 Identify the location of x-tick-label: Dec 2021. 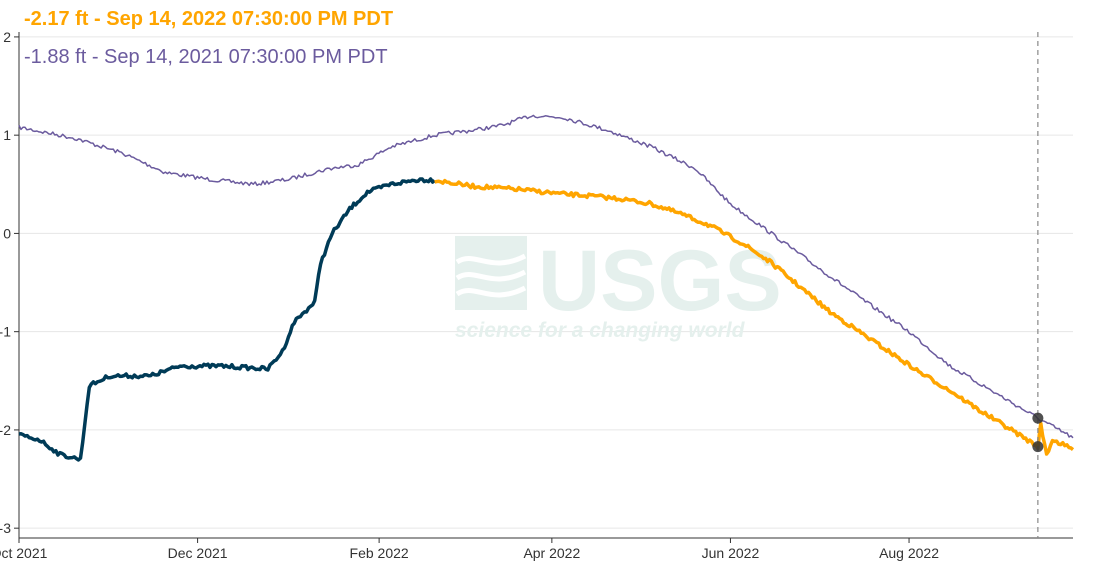
(198, 553).